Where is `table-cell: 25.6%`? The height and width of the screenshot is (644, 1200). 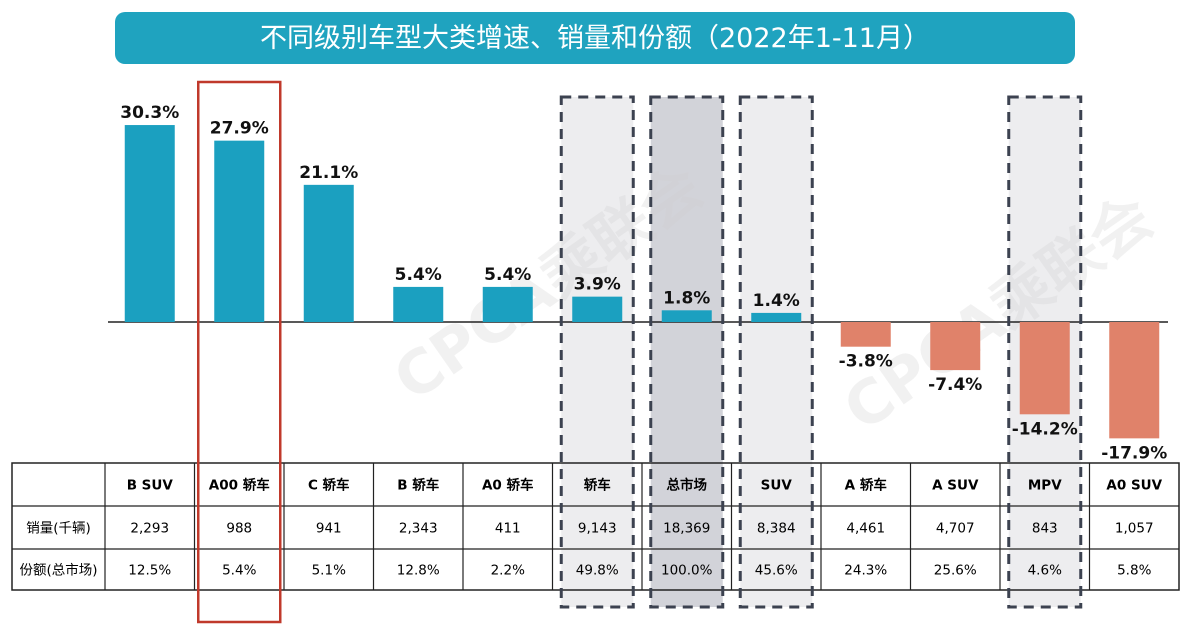
table-cell: 25.6% is located at coordinates (955, 571).